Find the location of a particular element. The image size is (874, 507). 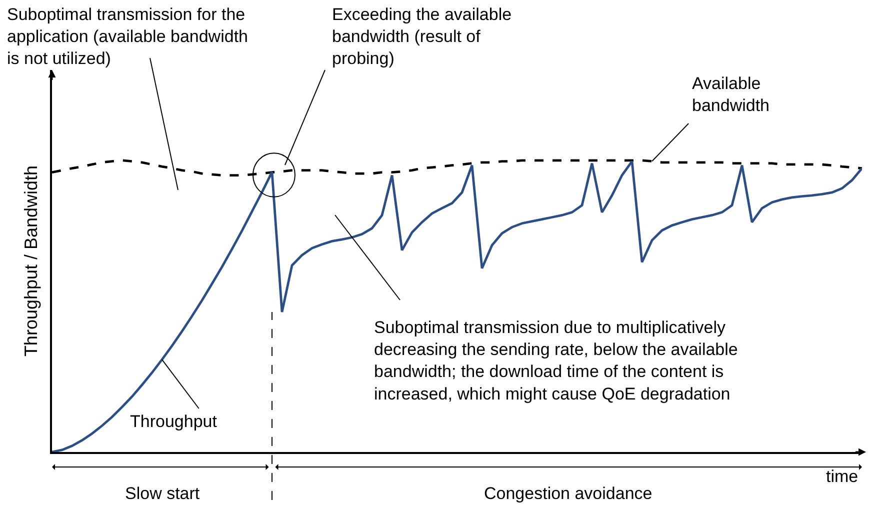

text: Congestion avoidance is located at coordinates (568, 493).